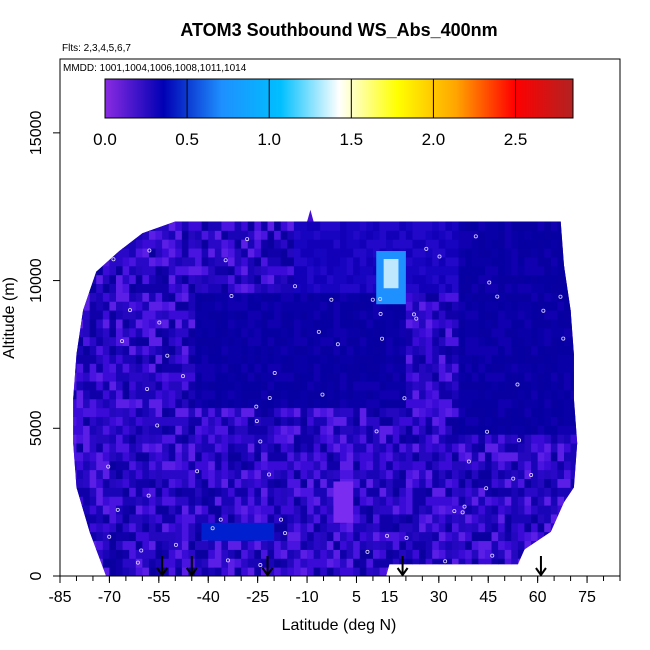 The image size is (650, 650). What do you see at coordinates (331, 299) in the screenshot?
I see `sample-point` at bounding box center [331, 299].